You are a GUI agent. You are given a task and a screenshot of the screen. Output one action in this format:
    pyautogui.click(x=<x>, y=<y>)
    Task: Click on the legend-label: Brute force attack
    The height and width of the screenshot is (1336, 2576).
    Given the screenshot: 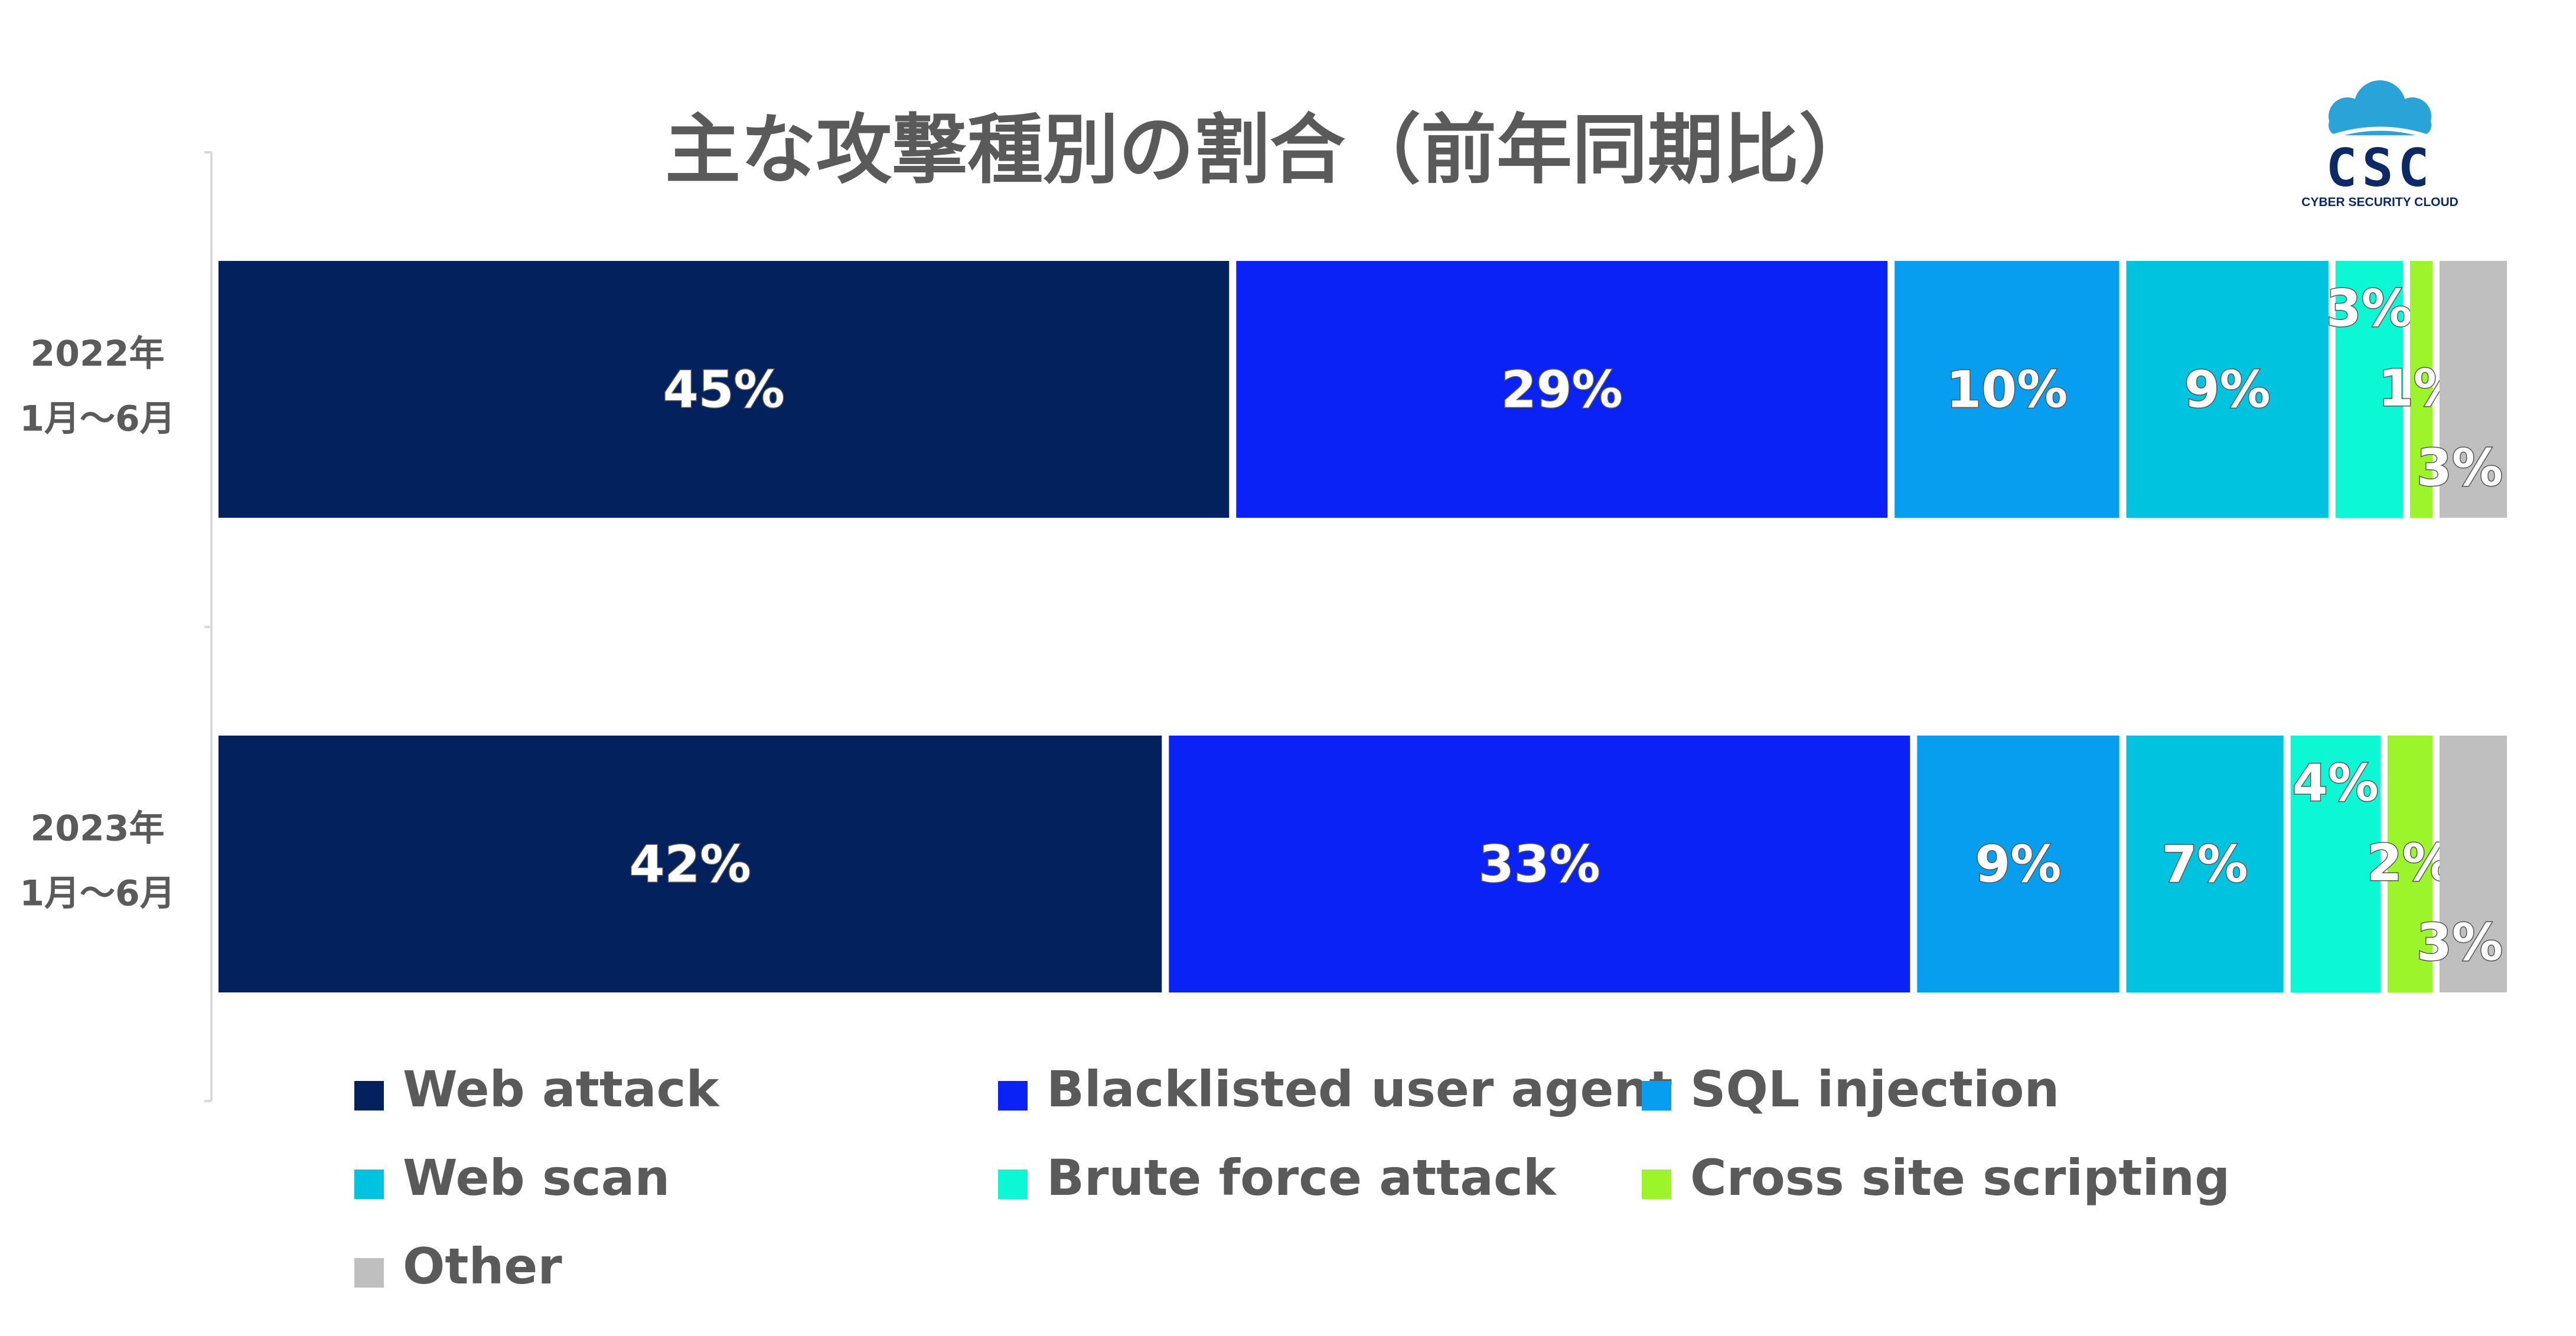 What is the action you would take?
    pyautogui.click(x=1301, y=1178)
    